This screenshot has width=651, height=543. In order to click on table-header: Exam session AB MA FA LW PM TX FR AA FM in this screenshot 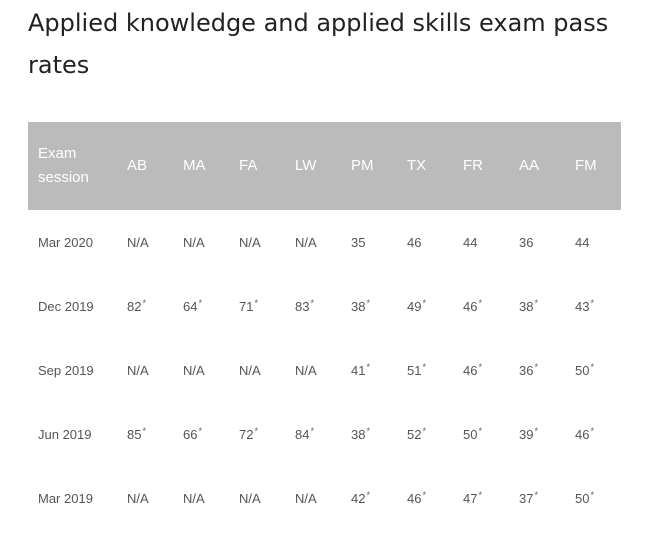, I will do `click(324, 166)`.